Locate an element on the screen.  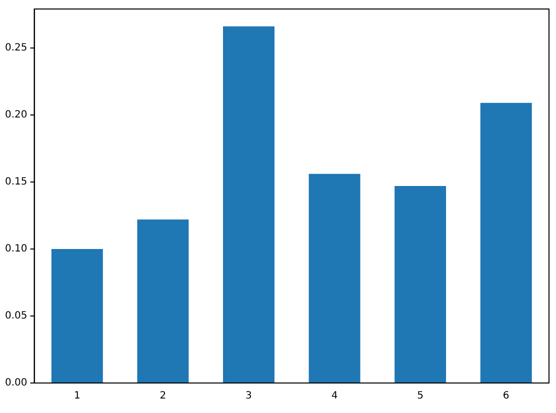
y-tick-label: 0.15 is located at coordinates (16, 182).